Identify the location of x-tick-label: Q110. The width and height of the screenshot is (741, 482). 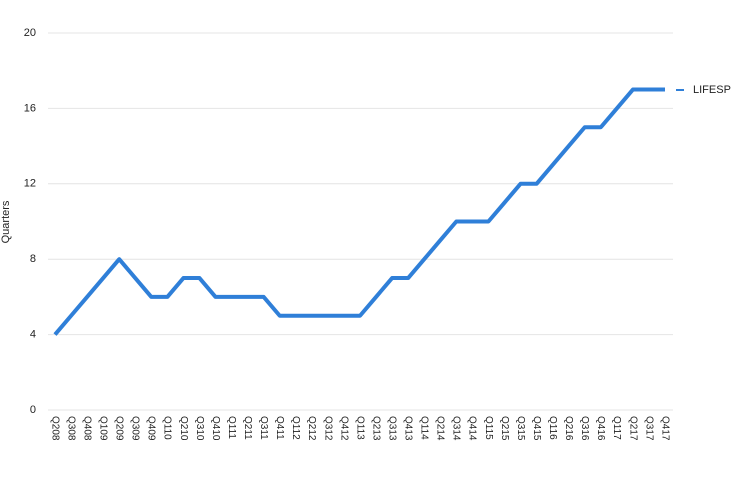
(167, 428).